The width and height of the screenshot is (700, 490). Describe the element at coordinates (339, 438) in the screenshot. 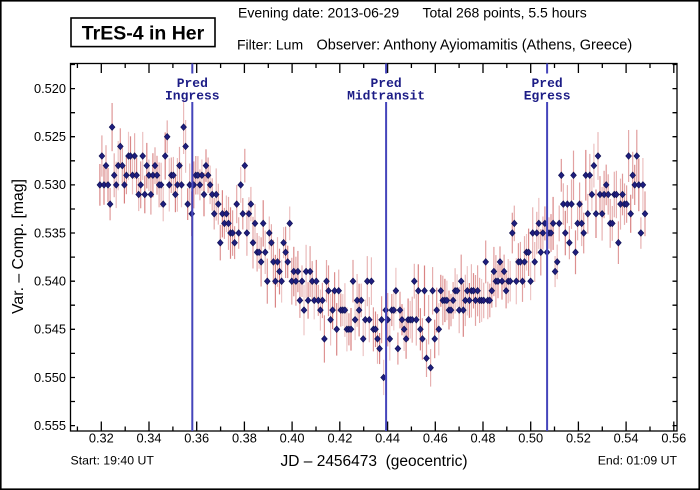

I see `svg-text: 0.42` at that location.